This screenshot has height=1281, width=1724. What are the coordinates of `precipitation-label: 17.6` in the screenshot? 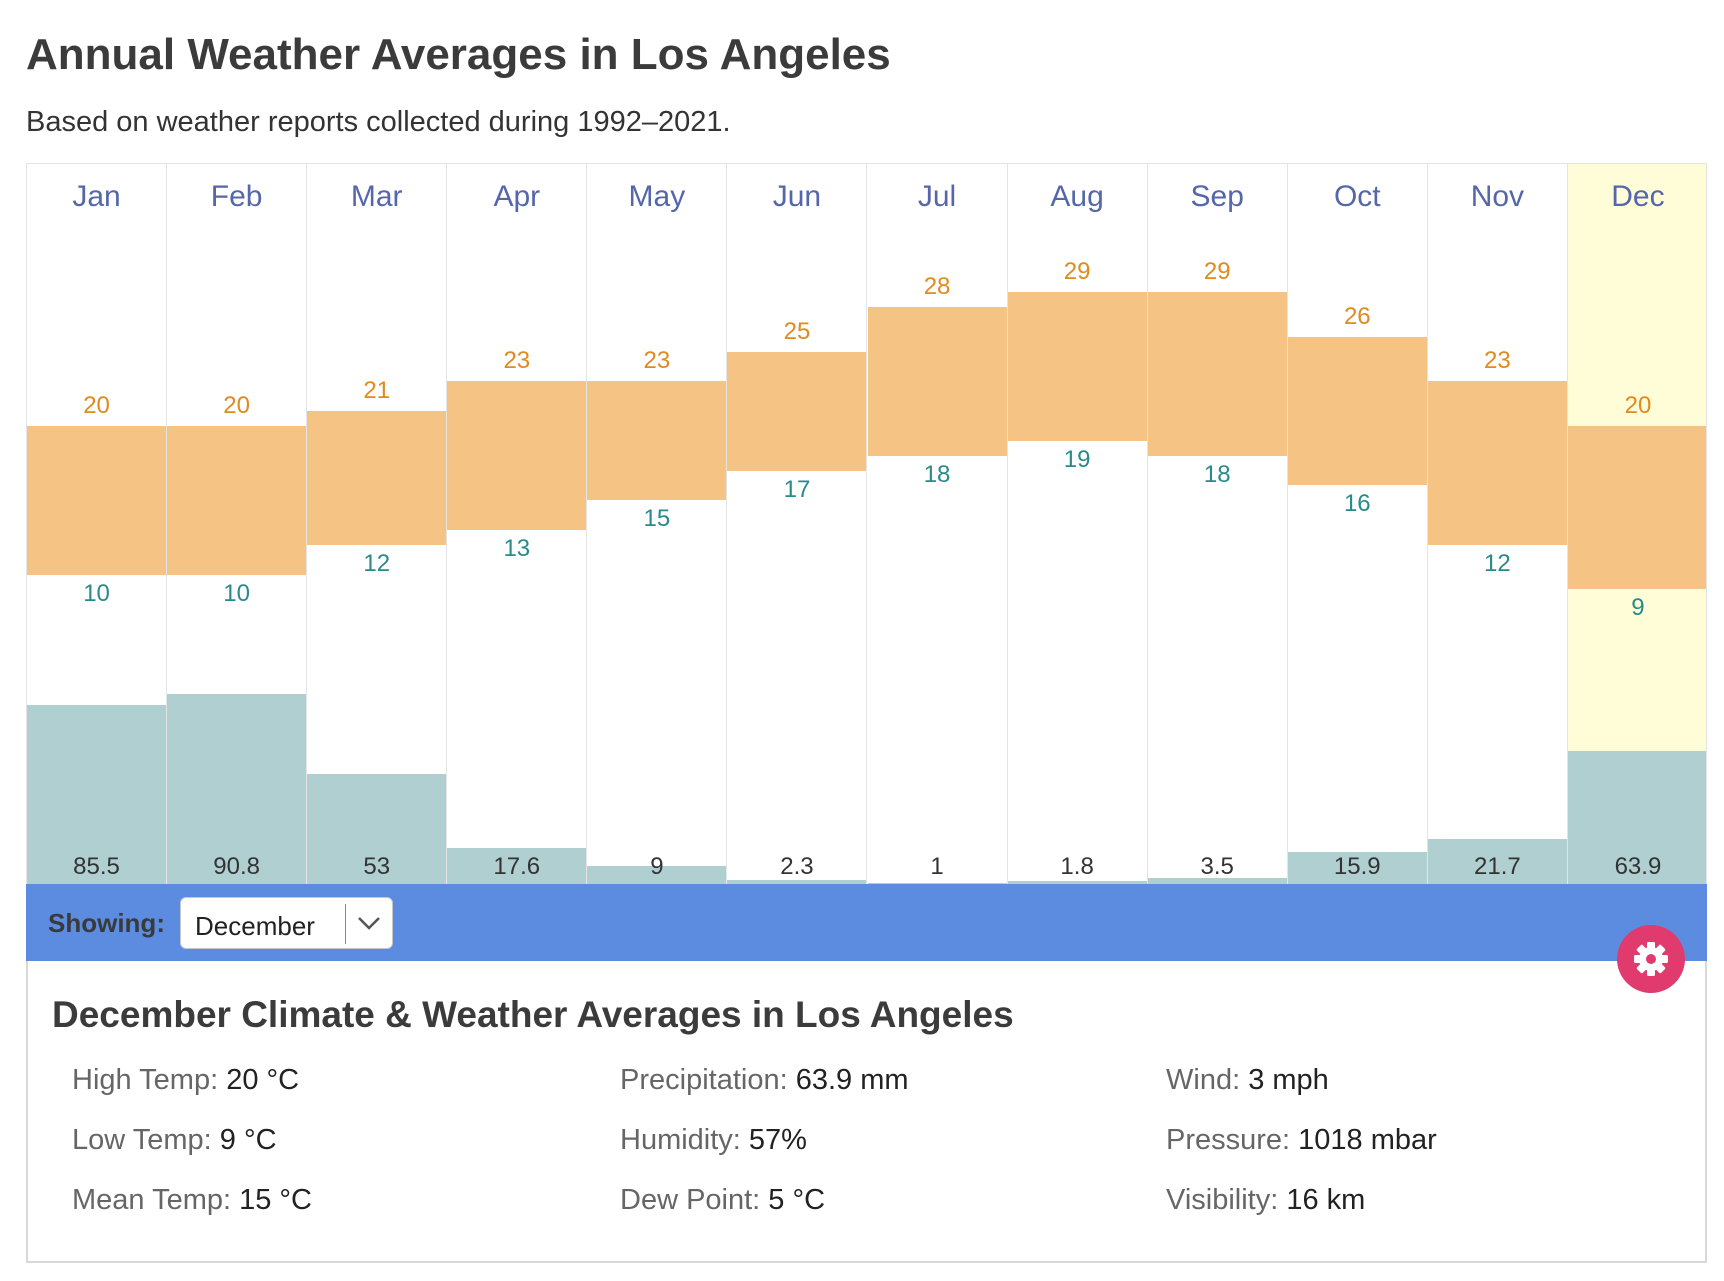 It's located at (517, 866).